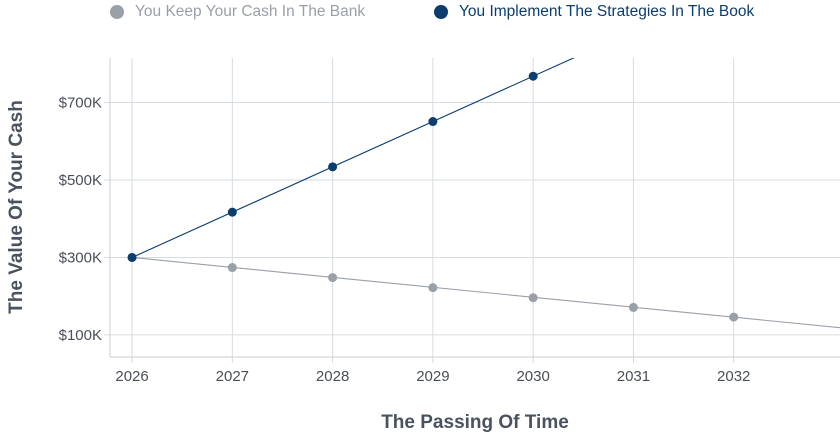  What do you see at coordinates (117, 12) in the screenshot?
I see `legend-marker-bank` at bounding box center [117, 12].